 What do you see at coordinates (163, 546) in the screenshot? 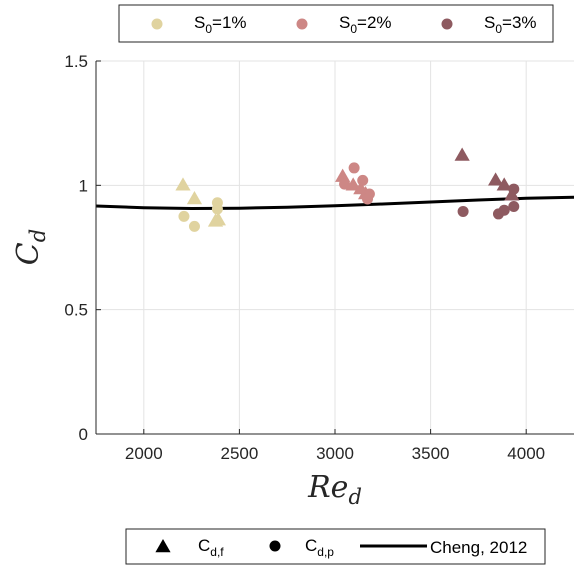
I see `legend-triangle-marker` at bounding box center [163, 546].